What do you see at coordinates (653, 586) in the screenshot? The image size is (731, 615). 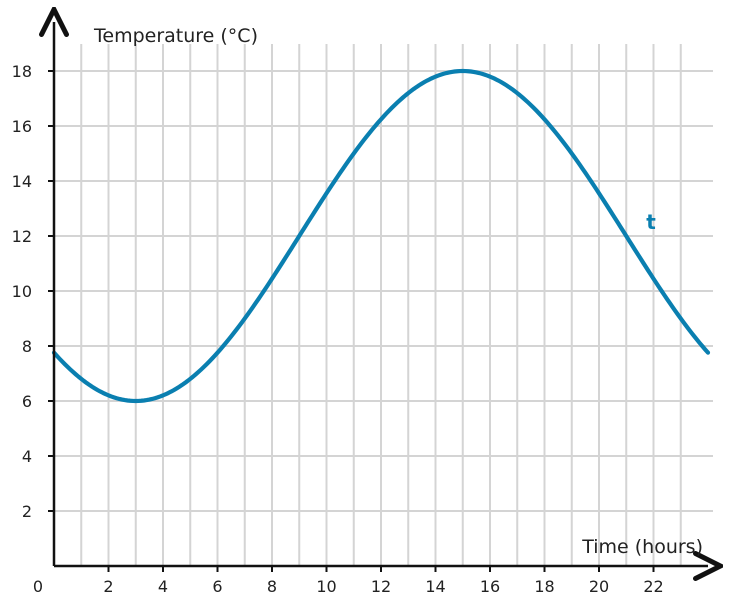 I see `x-tick-label-22: 22` at bounding box center [653, 586].